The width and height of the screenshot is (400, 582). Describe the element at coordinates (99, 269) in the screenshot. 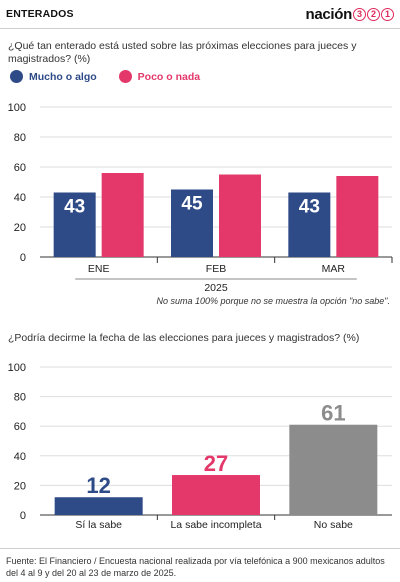

I see `x-tick-label: ENE` at that location.